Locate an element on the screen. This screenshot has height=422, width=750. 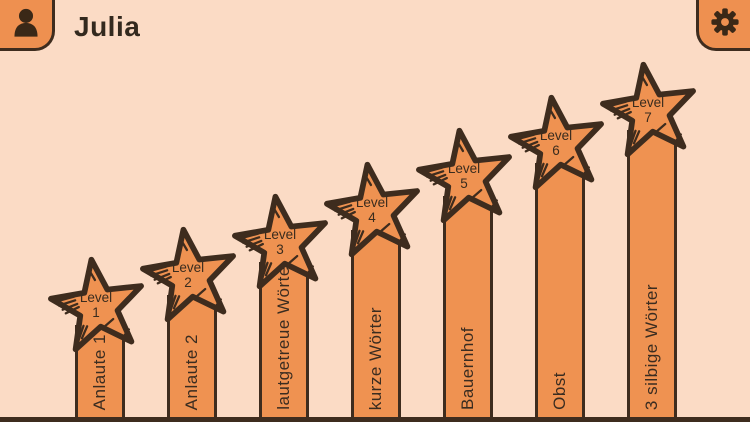
level-bar-label: Anlaute 2 is located at coordinates (191, 371).